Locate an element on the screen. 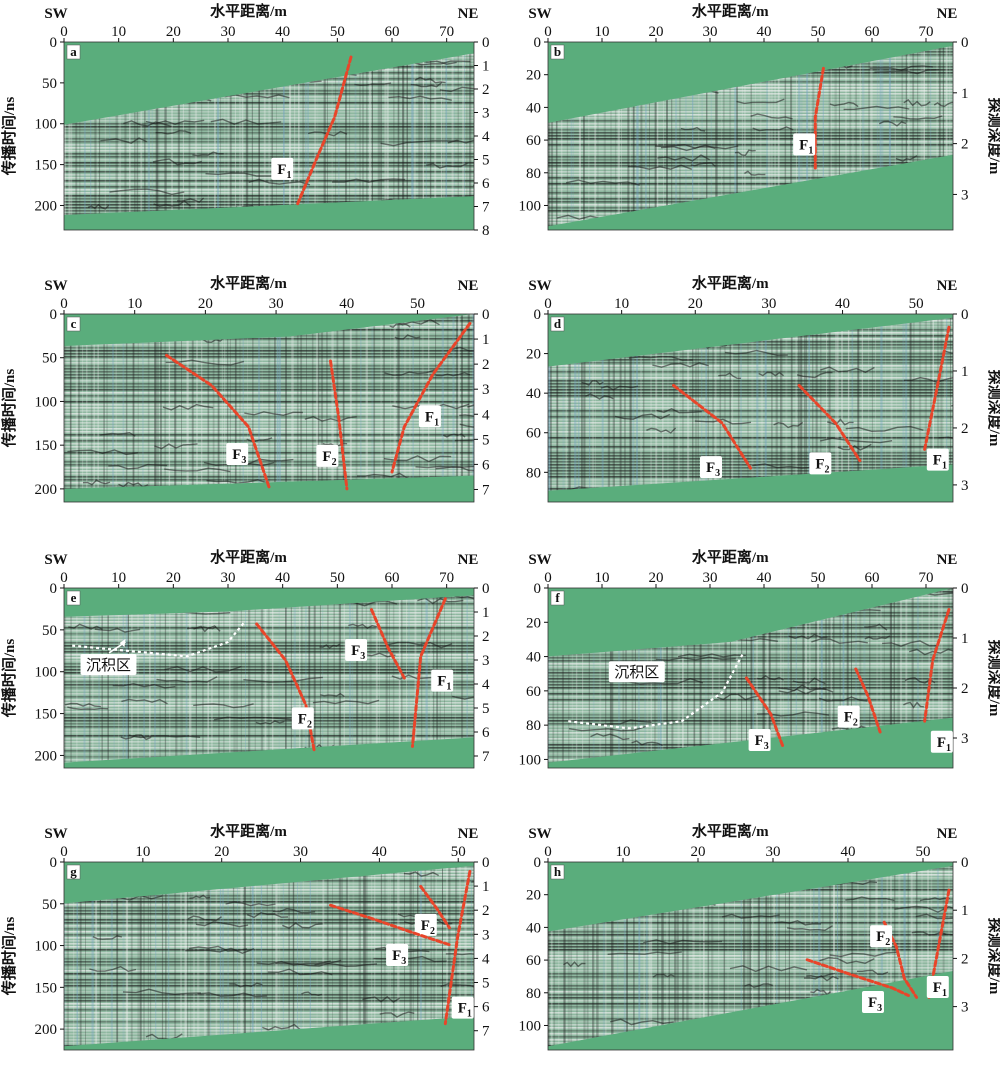 The width and height of the screenshot is (1000, 1081). depth-tick-label: 6 is located at coordinates (486, 465).